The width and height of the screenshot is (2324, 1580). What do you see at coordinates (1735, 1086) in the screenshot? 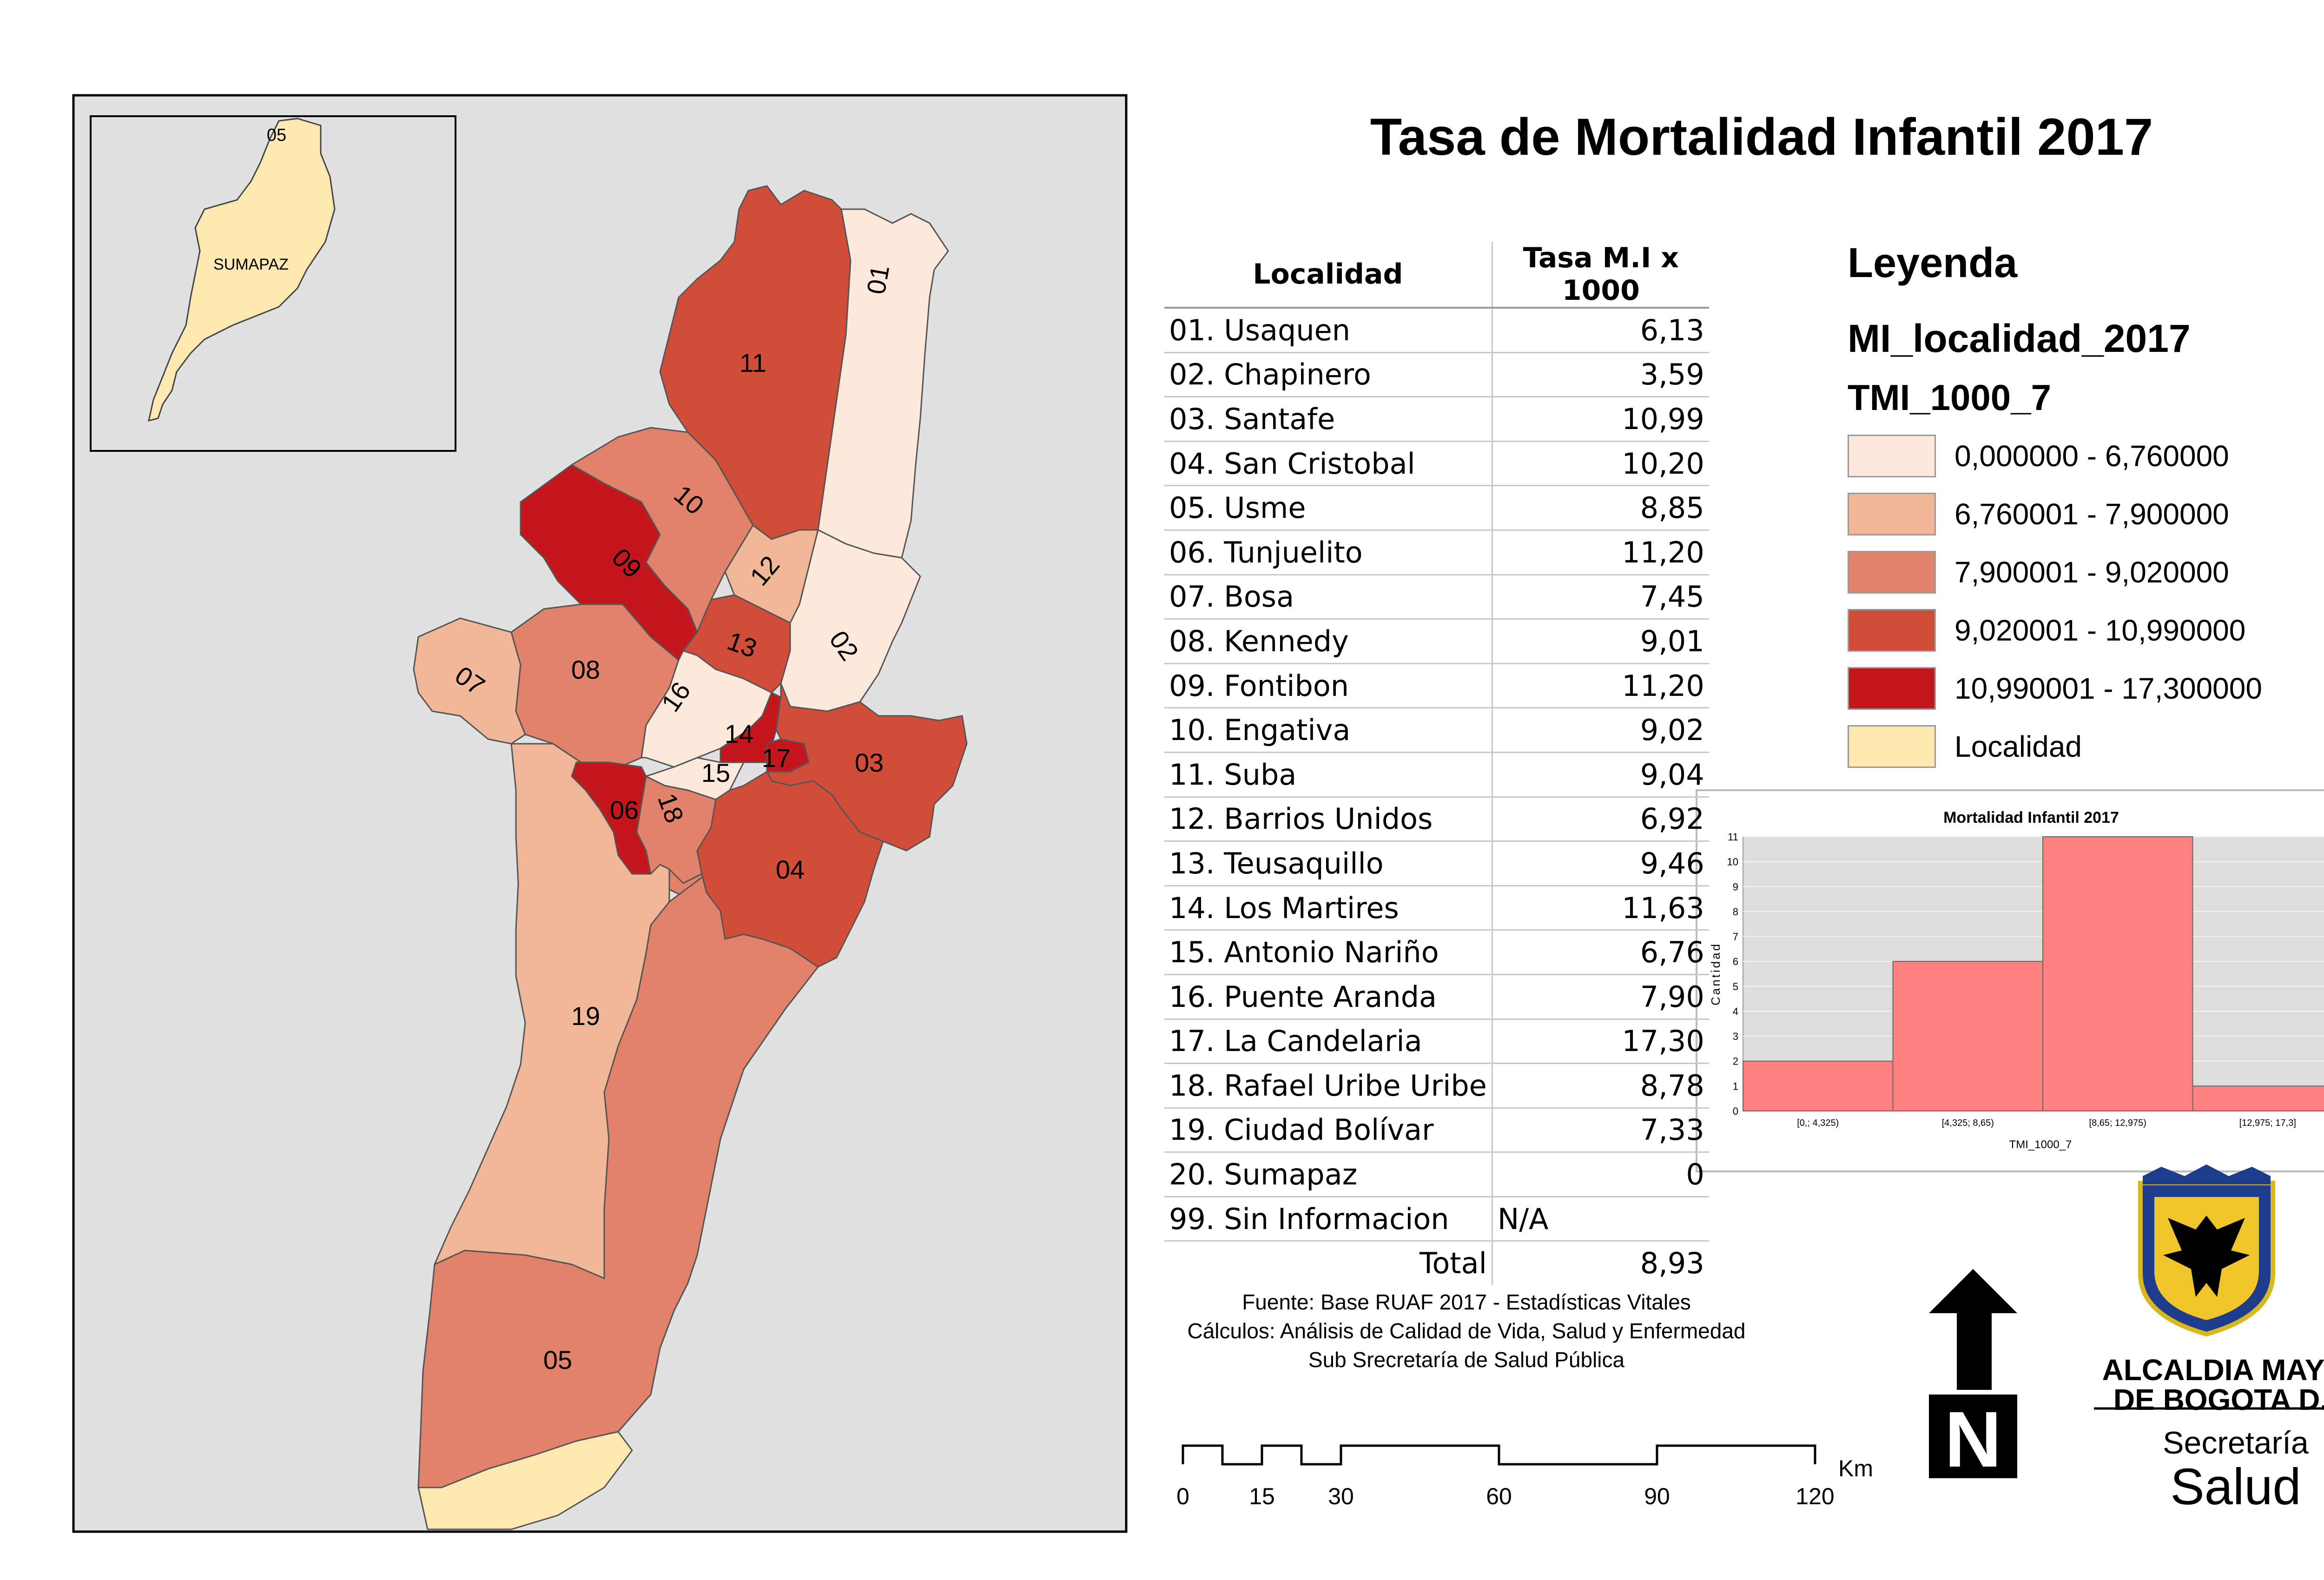
I see `chart-y-tick-label: 1` at bounding box center [1735, 1086].